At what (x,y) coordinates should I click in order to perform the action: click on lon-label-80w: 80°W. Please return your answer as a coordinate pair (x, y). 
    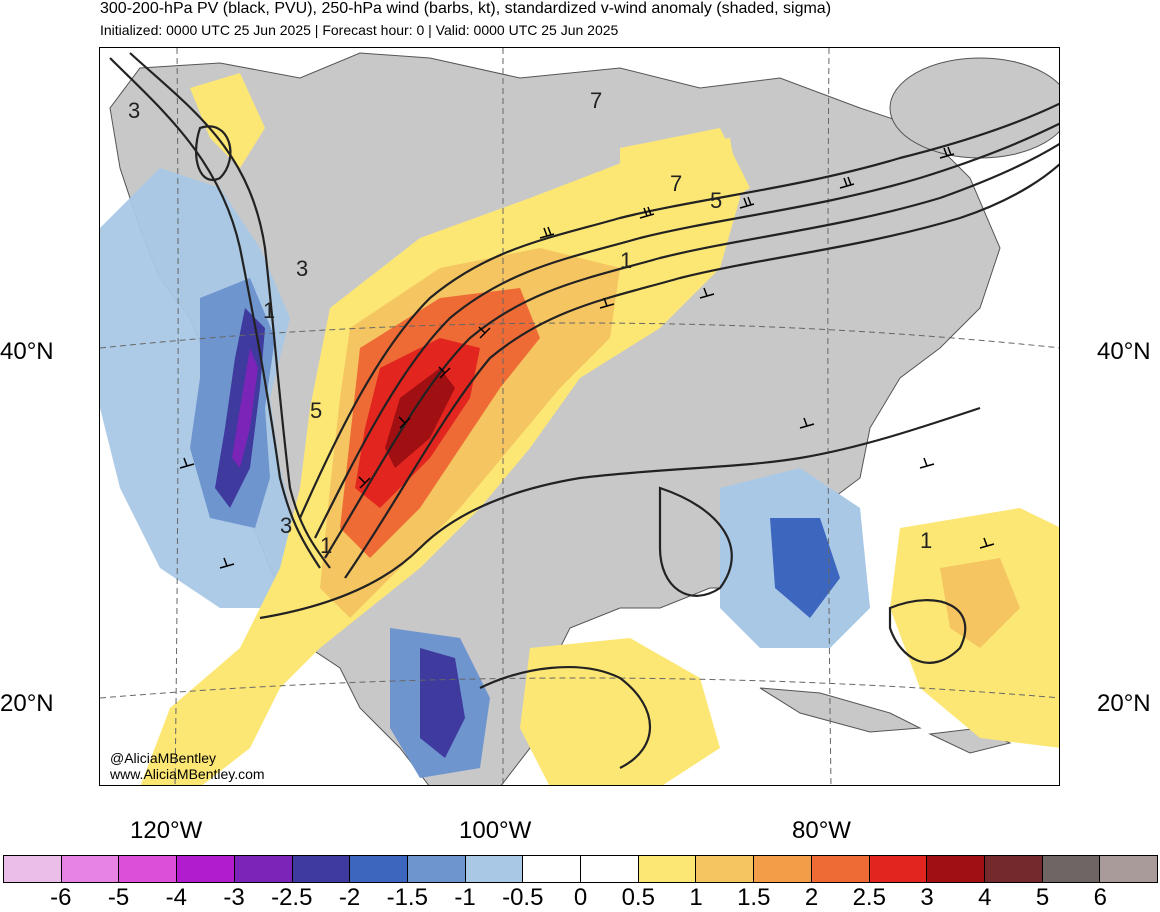
    Looking at the image, I should click on (821, 830).